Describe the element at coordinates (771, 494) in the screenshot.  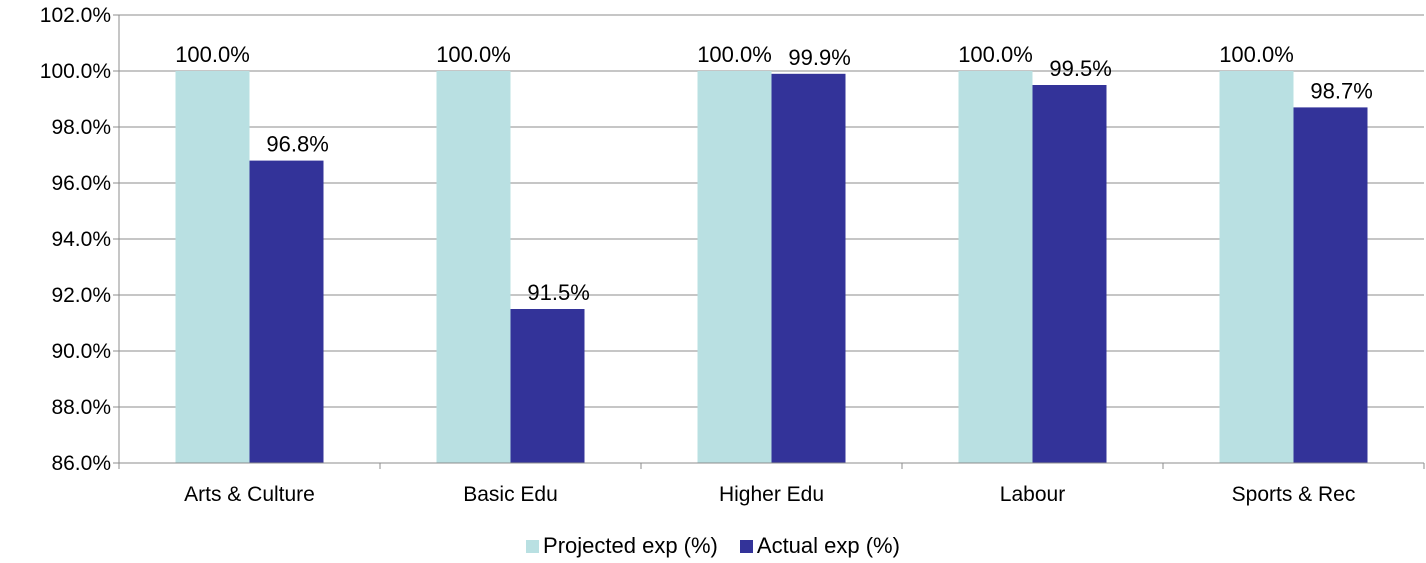
I see `x-tick-label: Higher Edu` at that location.